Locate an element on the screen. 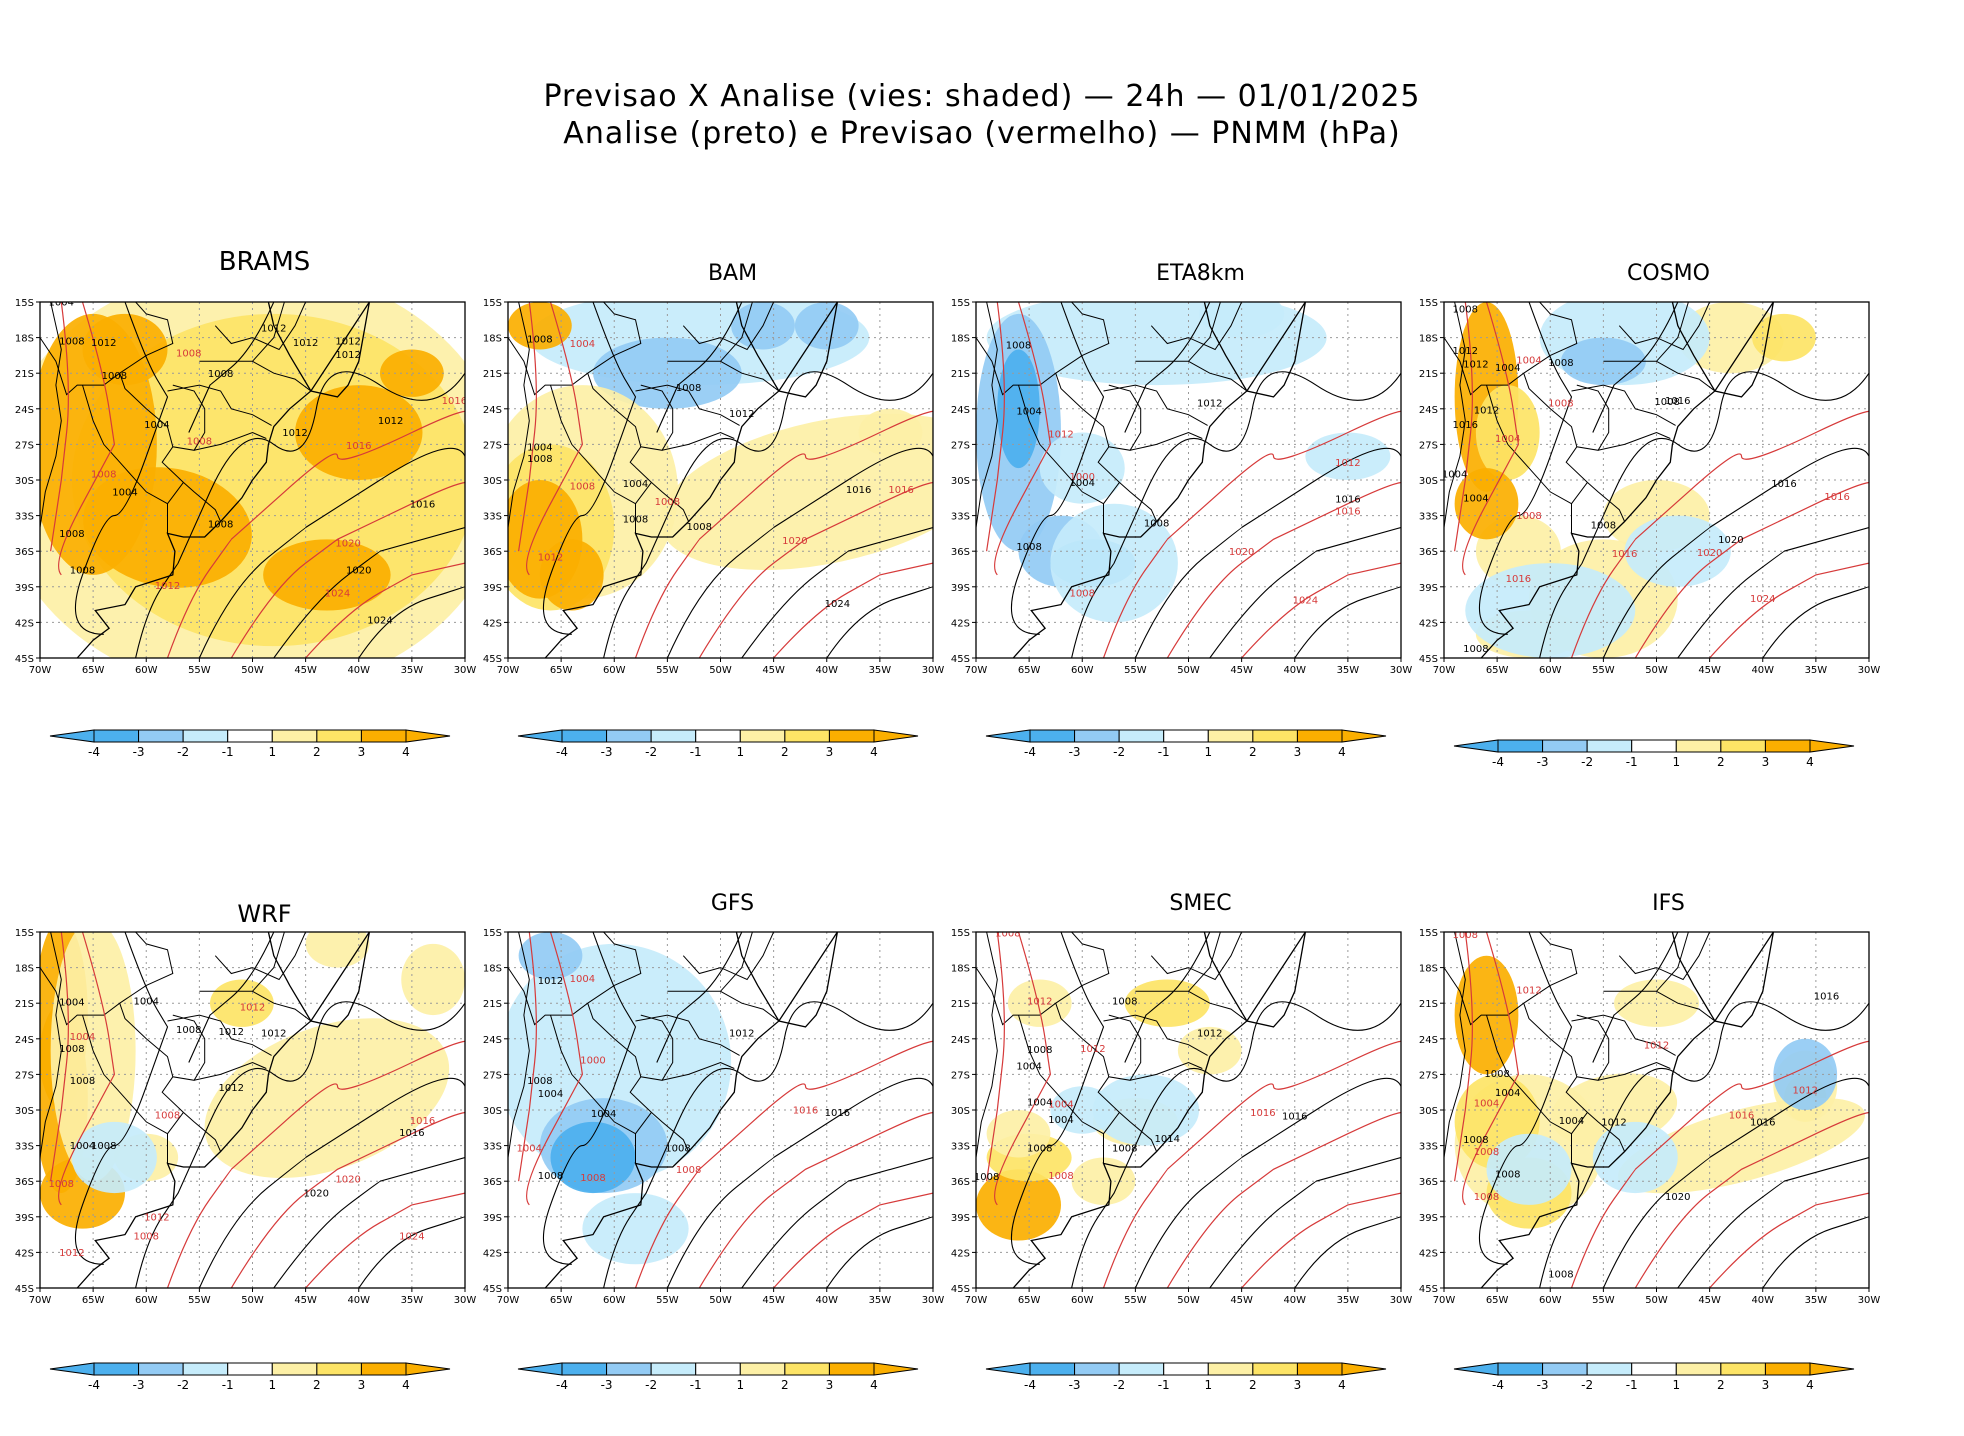  forecast-isobar-label: 1004 is located at coordinates (1507, 439).